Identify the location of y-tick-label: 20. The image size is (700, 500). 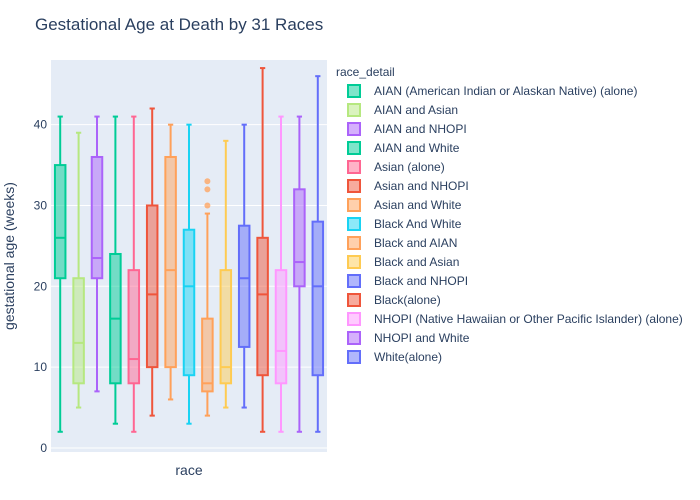
(41, 286).